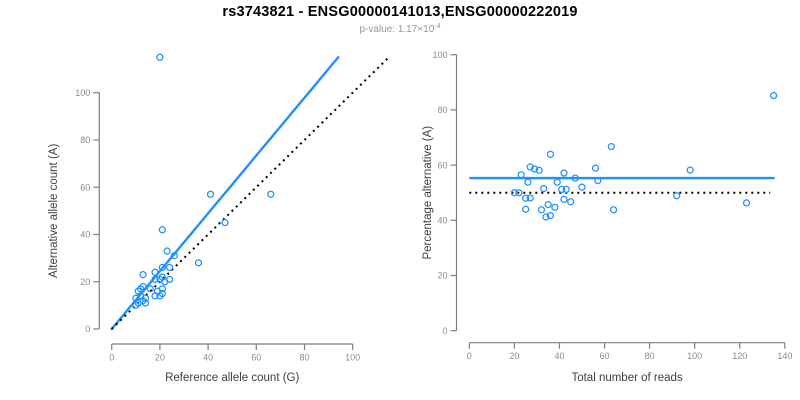  I want to click on x-tick-label: 140, so click(784, 356).